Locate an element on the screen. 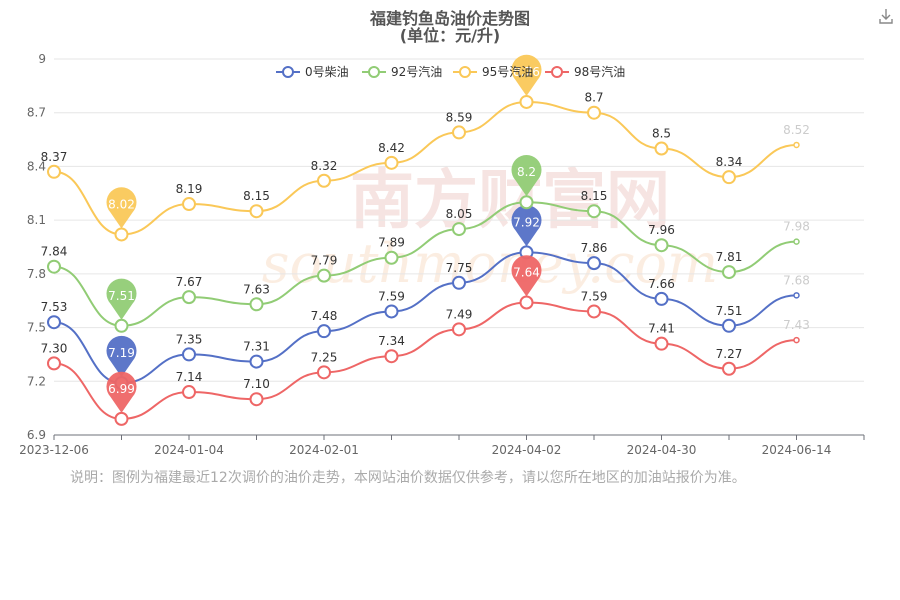  data-label: 7.81 is located at coordinates (729, 257).